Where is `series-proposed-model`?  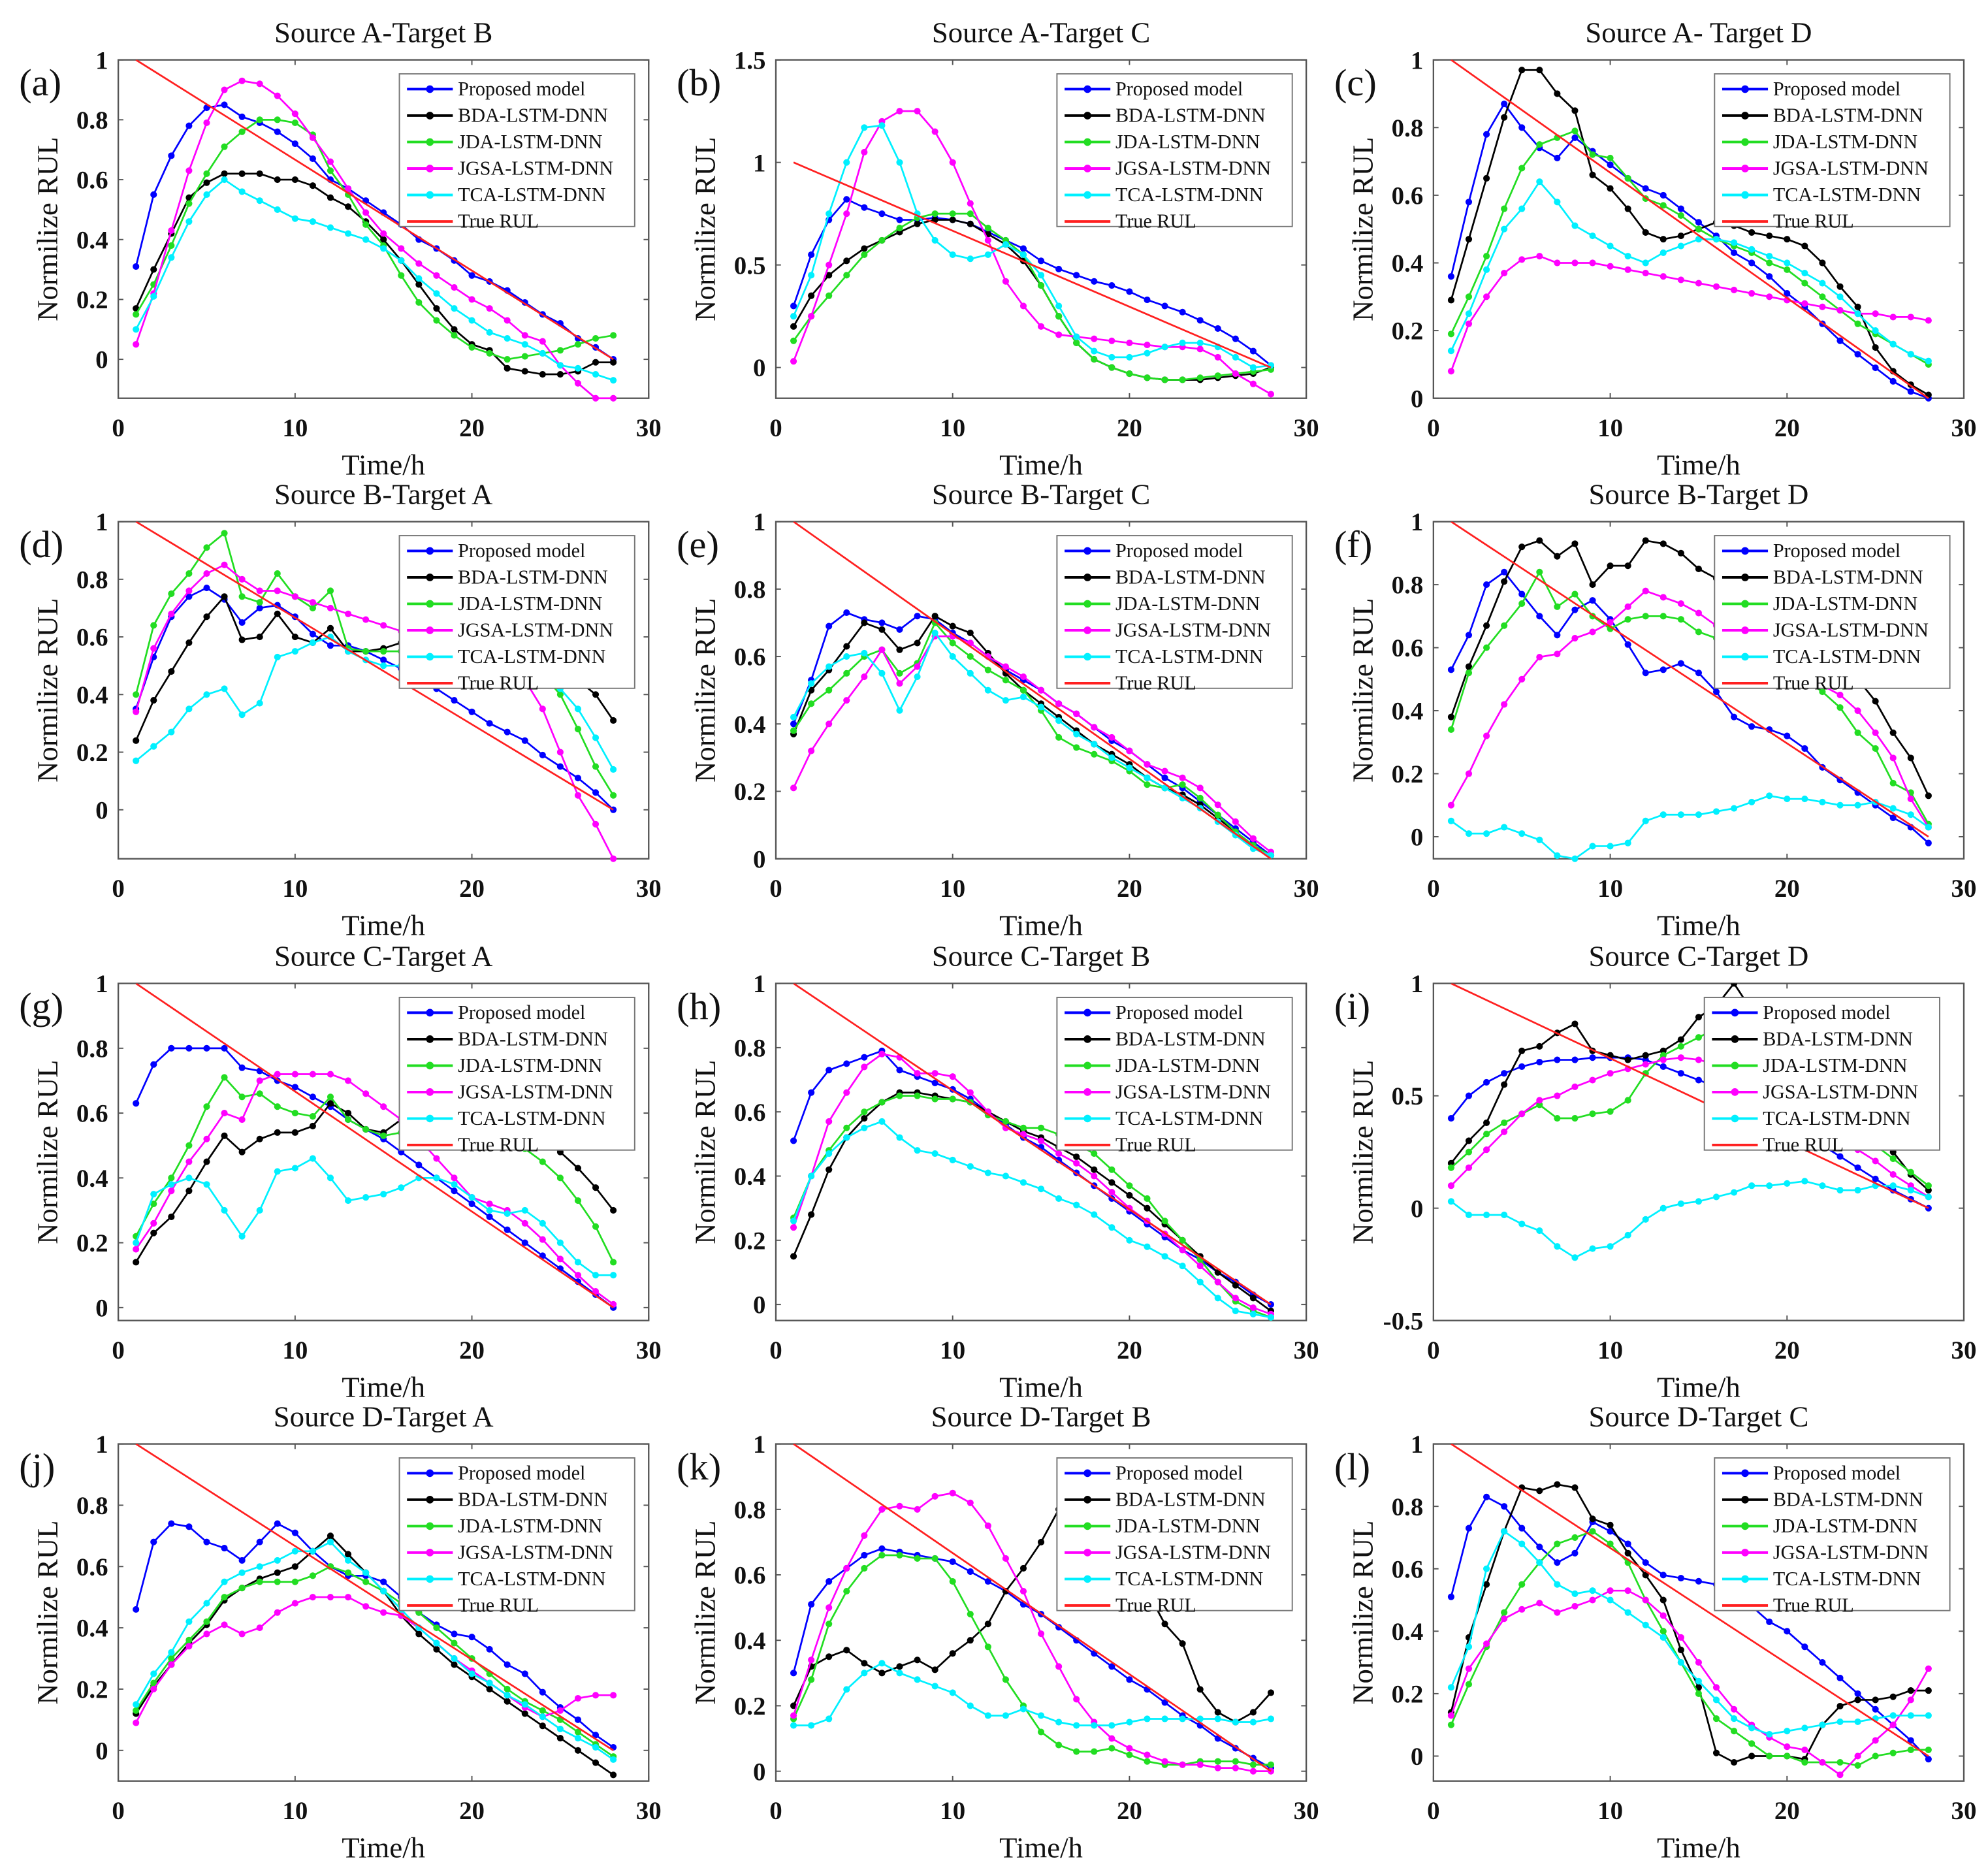
series-proposed-model is located at coordinates (1689, 708).